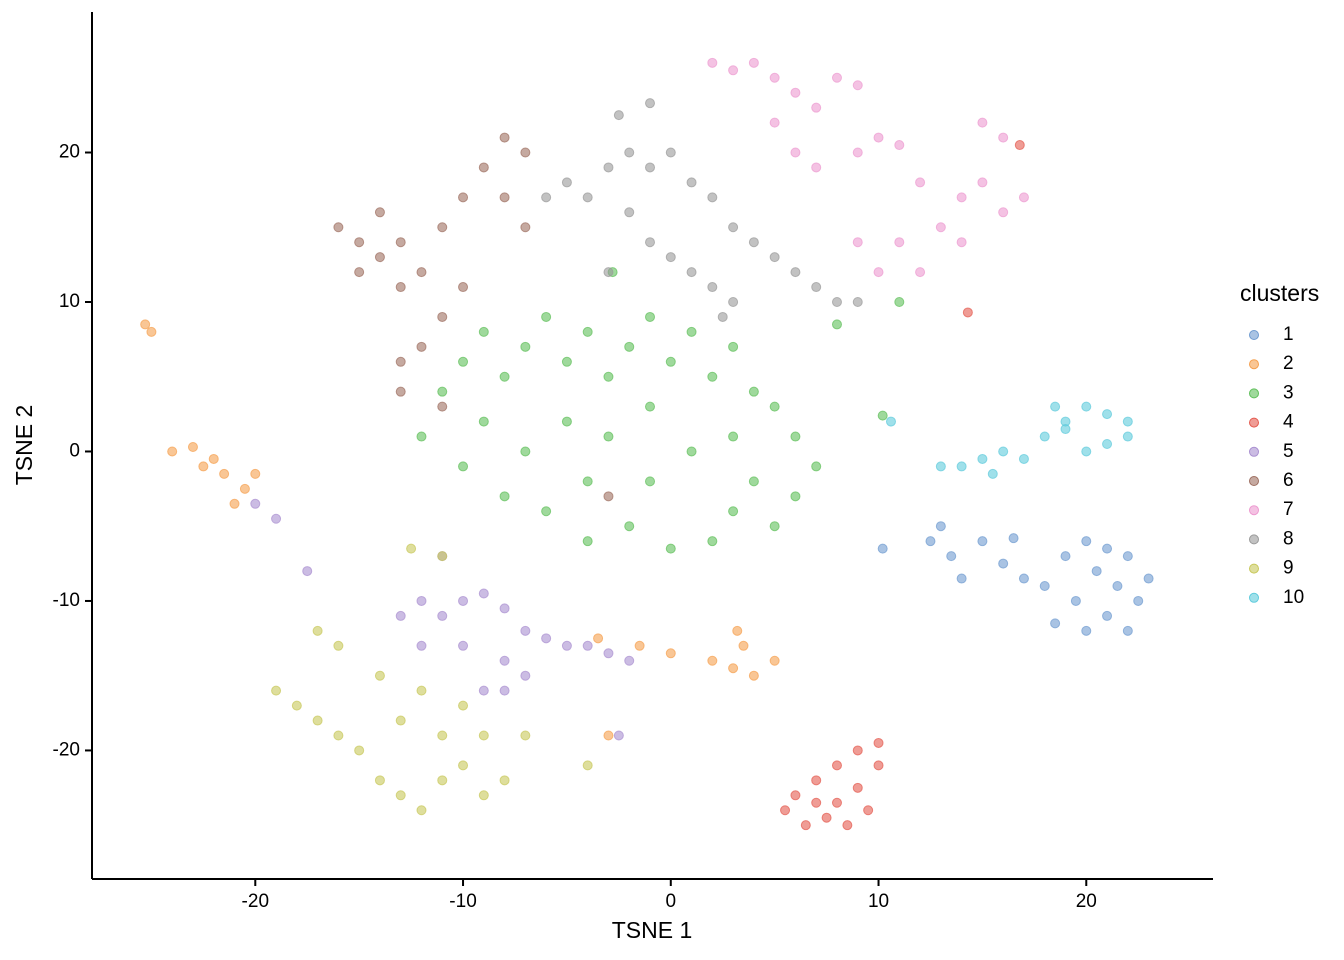 The height and width of the screenshot is (960, 1344). What do you see at coordinates (1288, 334) in the screenshot?
I see `legend-label: 1` at bounding box center [1288, 334].